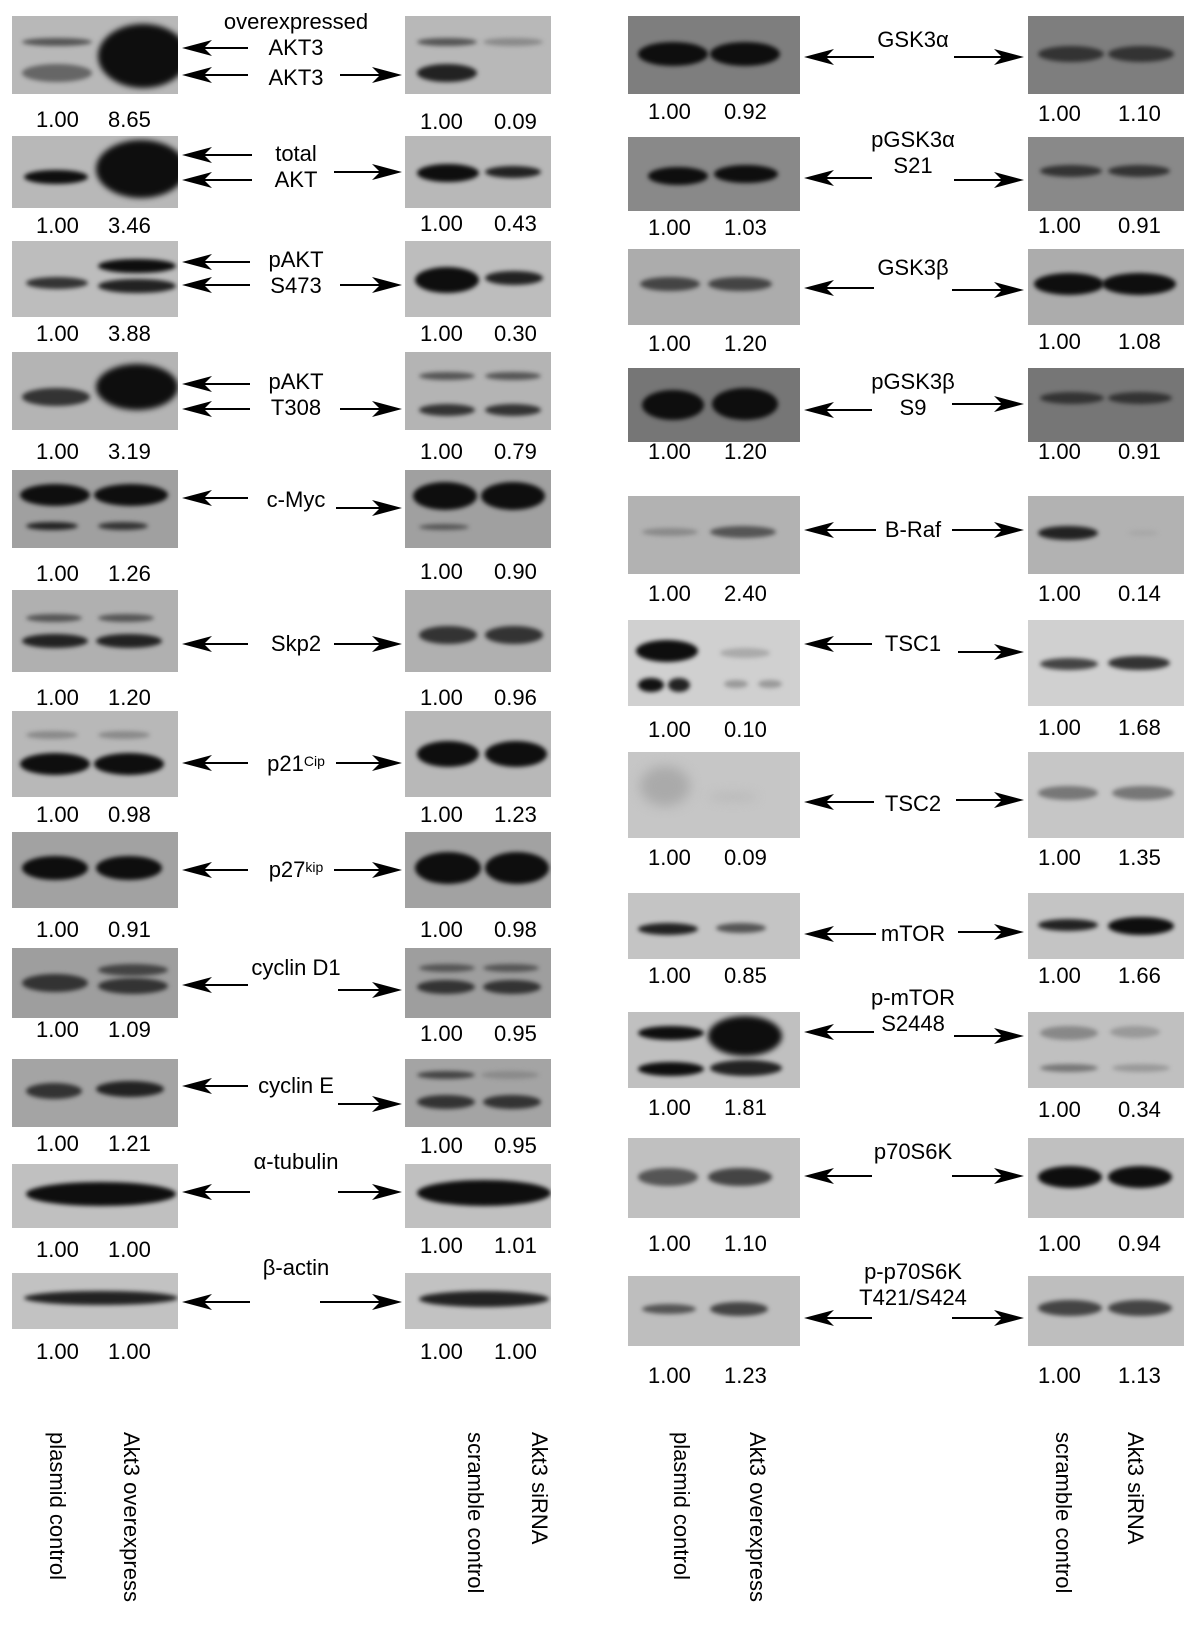  I want to click on right-row-1-oe-ctrl-value: 1.00, so click(669, 111).